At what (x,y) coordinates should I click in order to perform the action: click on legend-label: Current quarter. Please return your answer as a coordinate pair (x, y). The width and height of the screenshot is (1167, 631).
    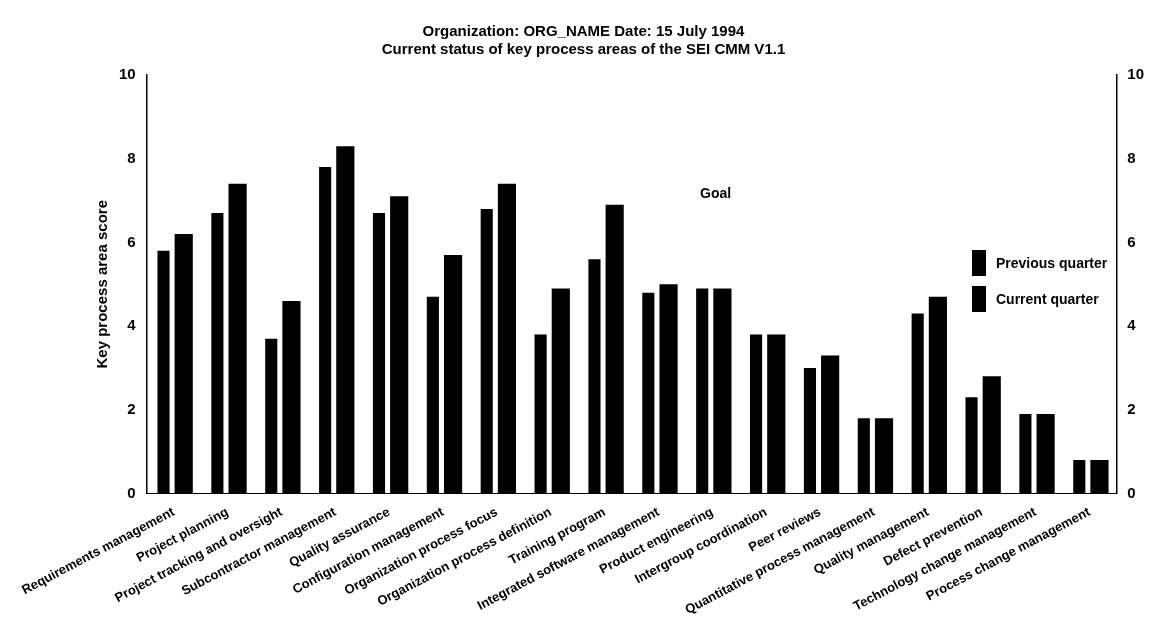
    Looking at the image, I should click on (1047, 299).